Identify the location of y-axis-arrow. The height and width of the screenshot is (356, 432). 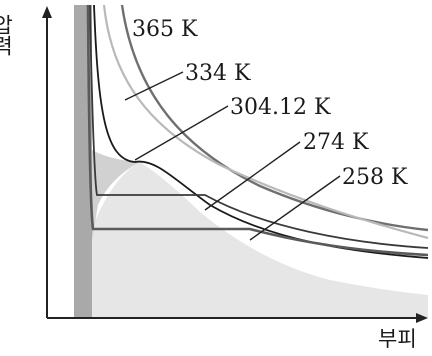
(47, 12).